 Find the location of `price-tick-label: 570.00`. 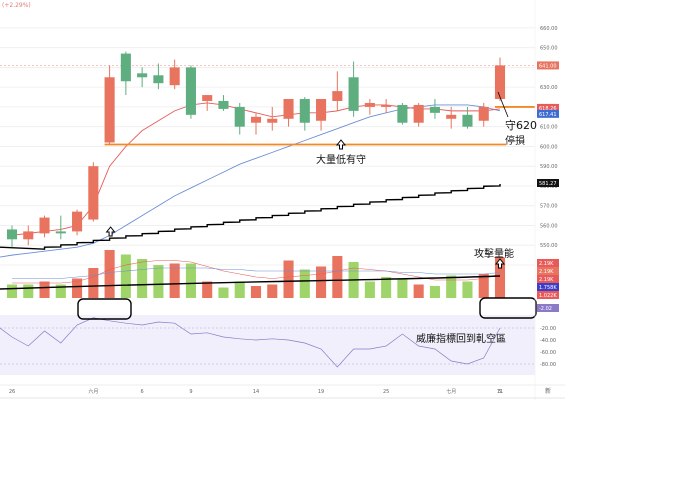

price-tick-label: 570.00 is located at coordinates (549, 207).